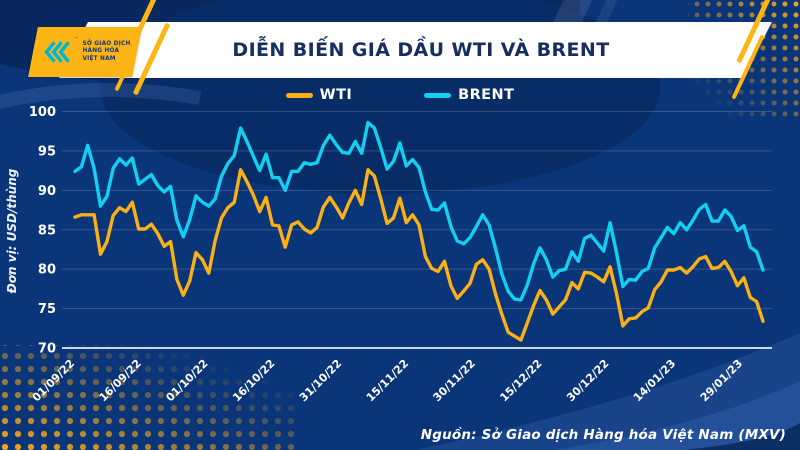 The height and width of the screenshot is (450, 800). I want to click on svg-text: 75, so click(47, 309).